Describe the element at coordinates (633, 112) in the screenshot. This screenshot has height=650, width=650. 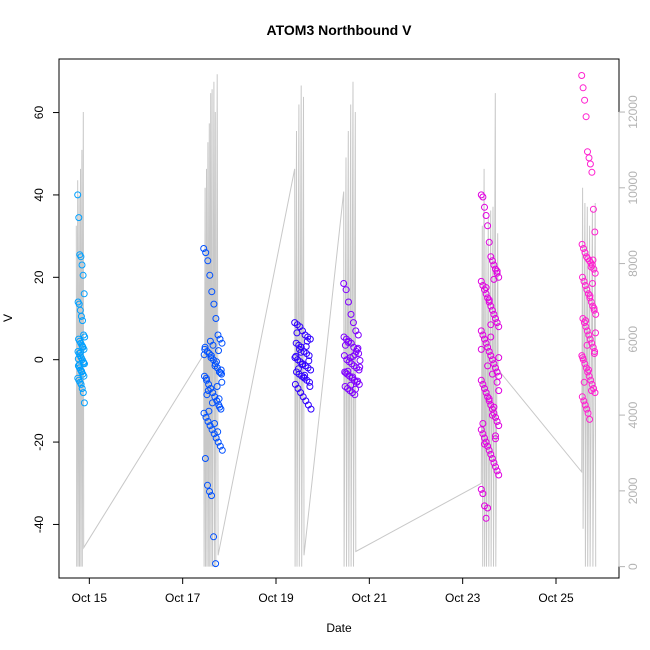
I see `y2-tick-label: 12000` at that location.